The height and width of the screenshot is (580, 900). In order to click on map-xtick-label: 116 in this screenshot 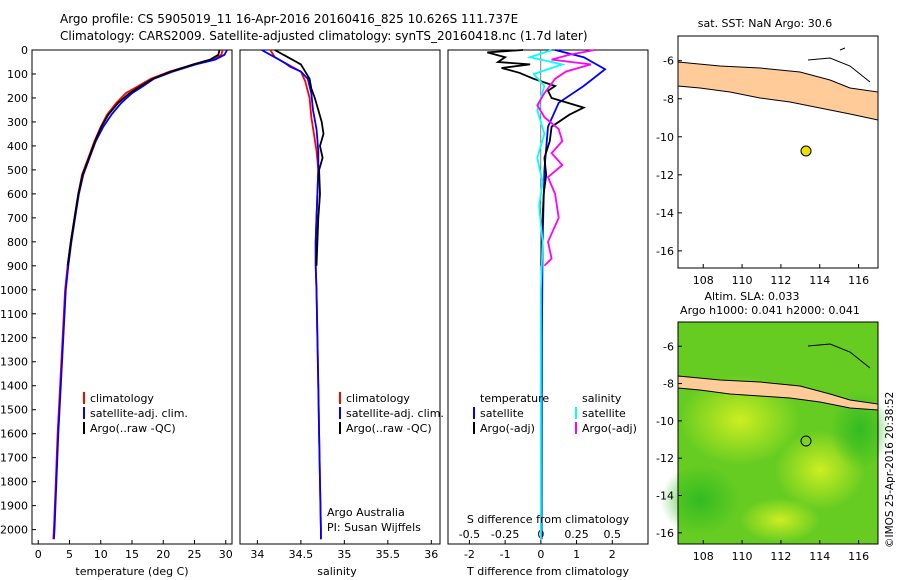, I will do `click(858, 556)`.